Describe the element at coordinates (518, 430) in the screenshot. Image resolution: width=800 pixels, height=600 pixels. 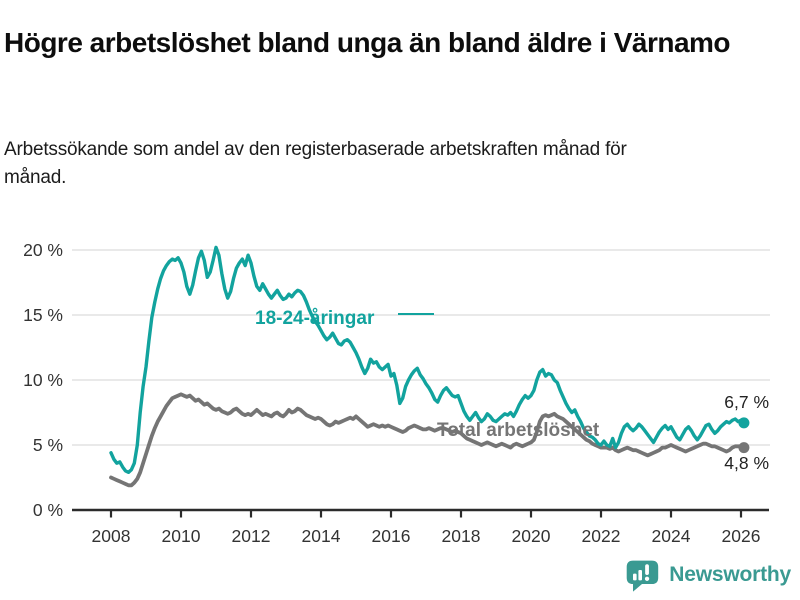
I see `series-label-total: Total arbetslöshet` at that location.